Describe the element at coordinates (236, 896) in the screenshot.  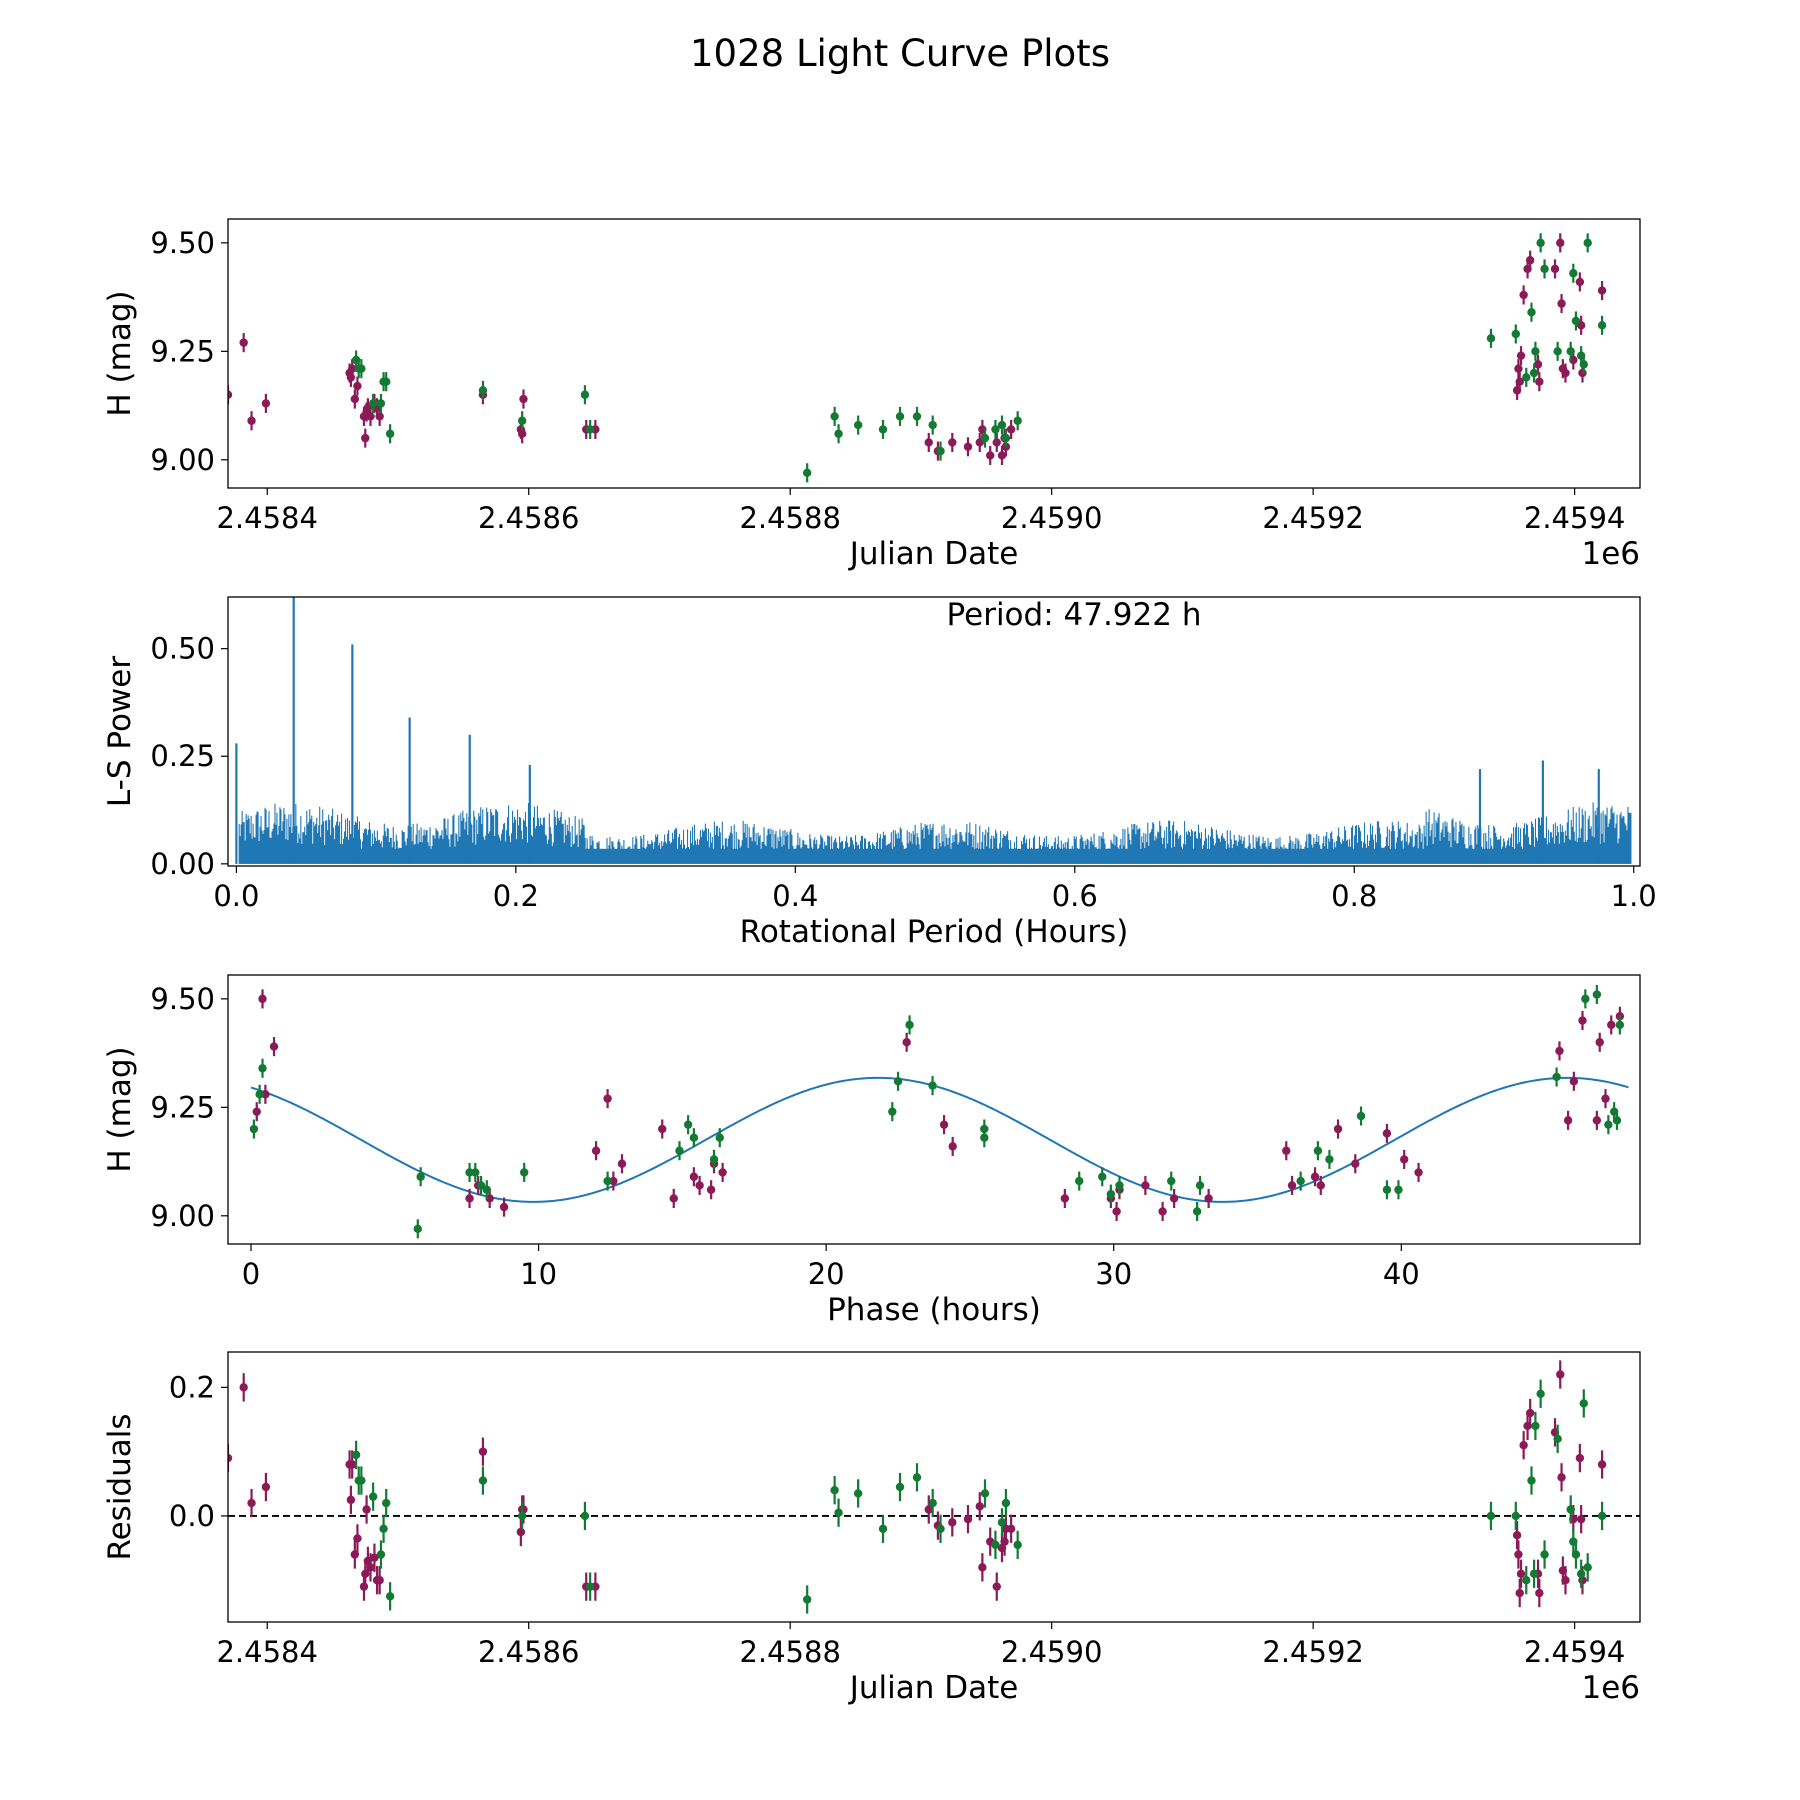
I see `x-tick-label: 0.0` at that location.